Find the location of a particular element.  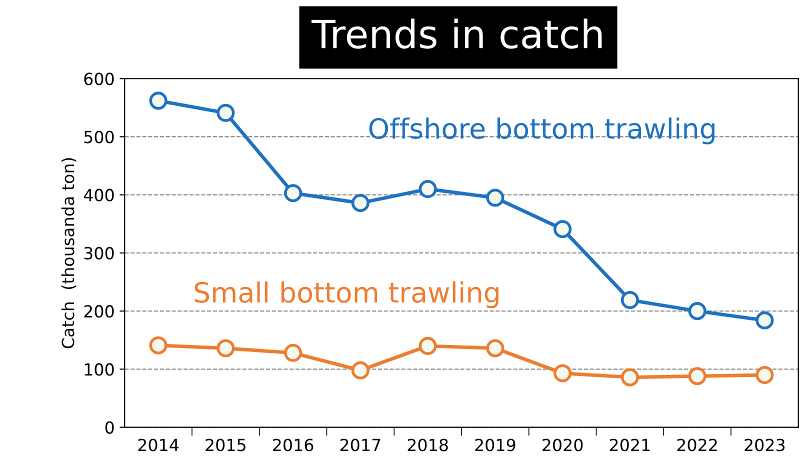

x-tick-label: 2019 is located at coordinates (495, 445).